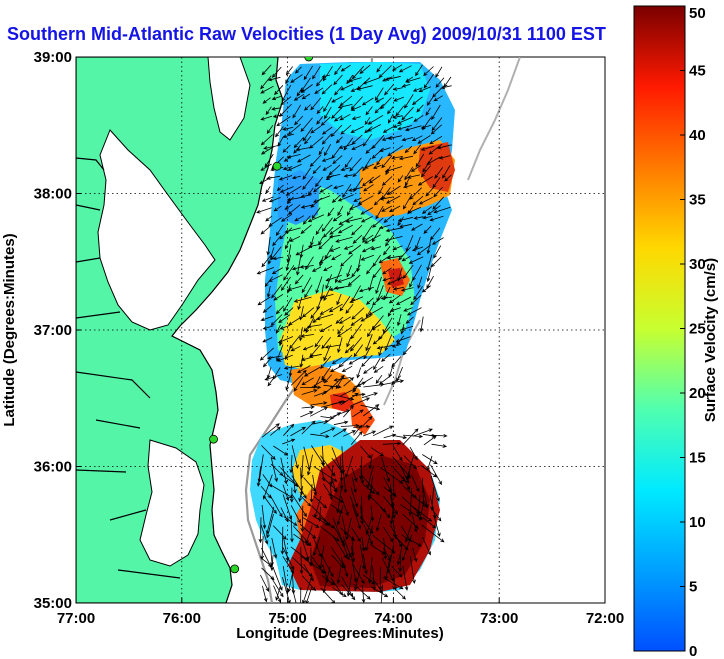 Image resolution: width=724 pixels, height=659 pixels. I want to click on station-marker, so click(235, 569).